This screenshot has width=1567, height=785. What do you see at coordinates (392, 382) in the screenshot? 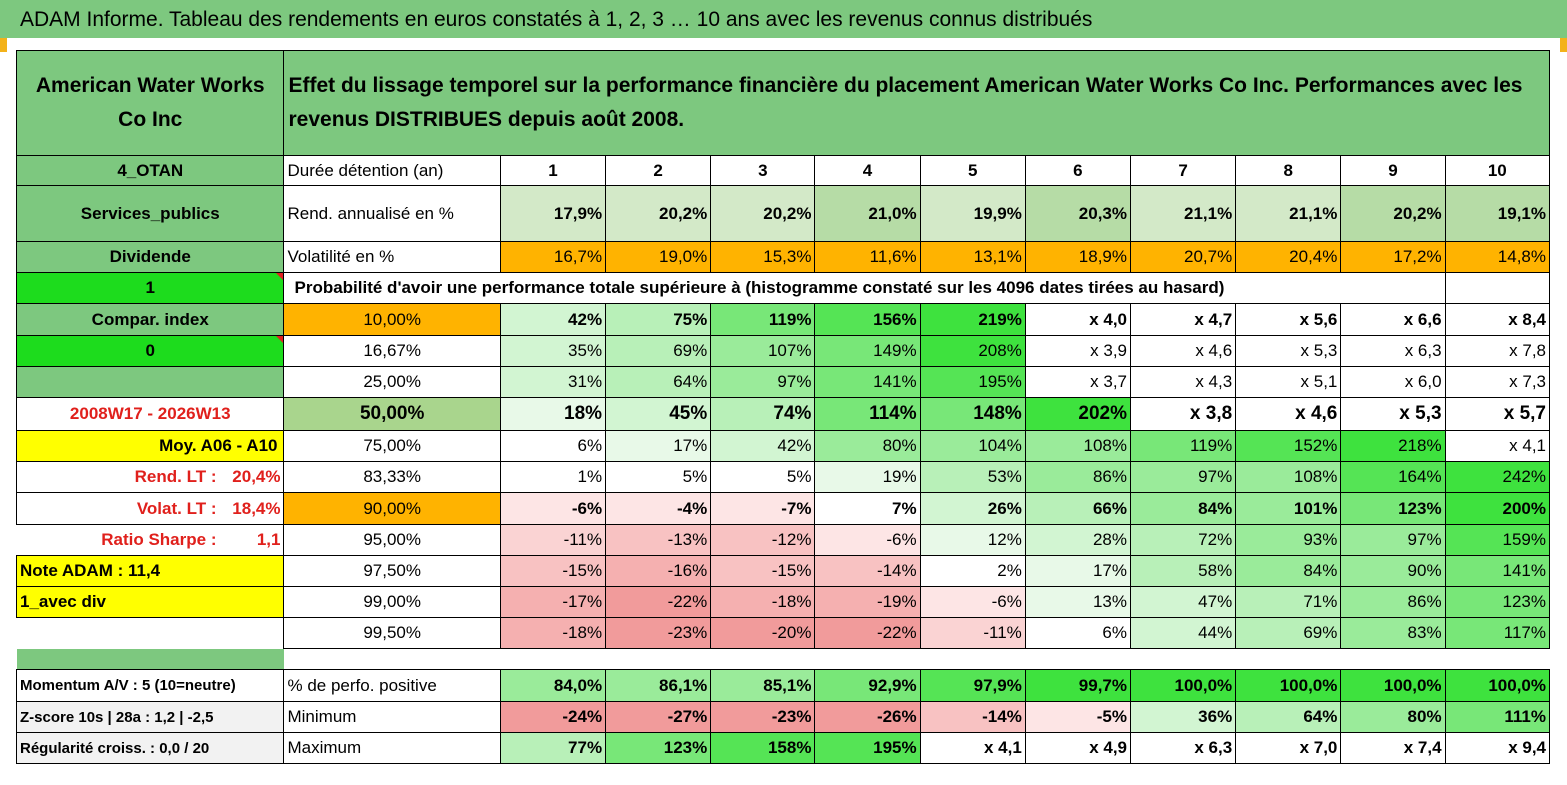
I see `probability-threshold: 25,00%` at bounding box center [392, 382].